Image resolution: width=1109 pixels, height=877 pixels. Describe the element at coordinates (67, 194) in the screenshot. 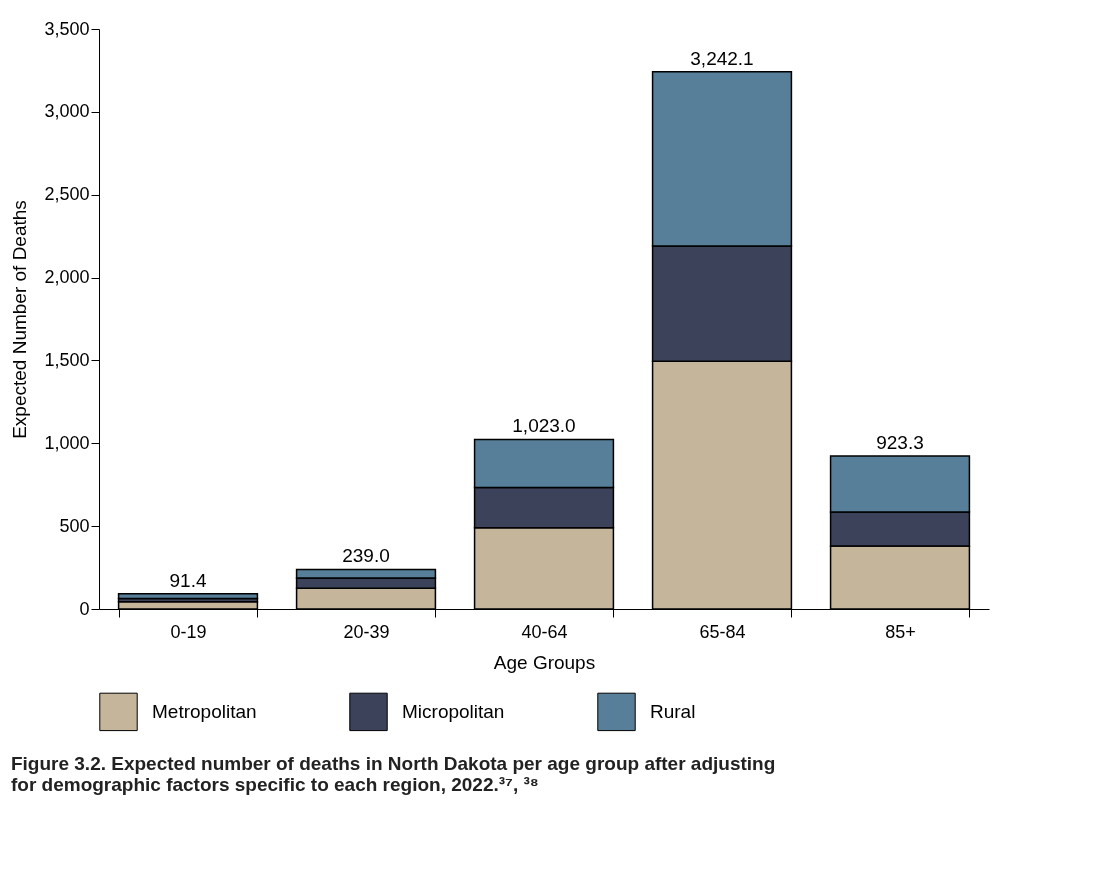

I see `y-tick-label: 2,500` at that location.